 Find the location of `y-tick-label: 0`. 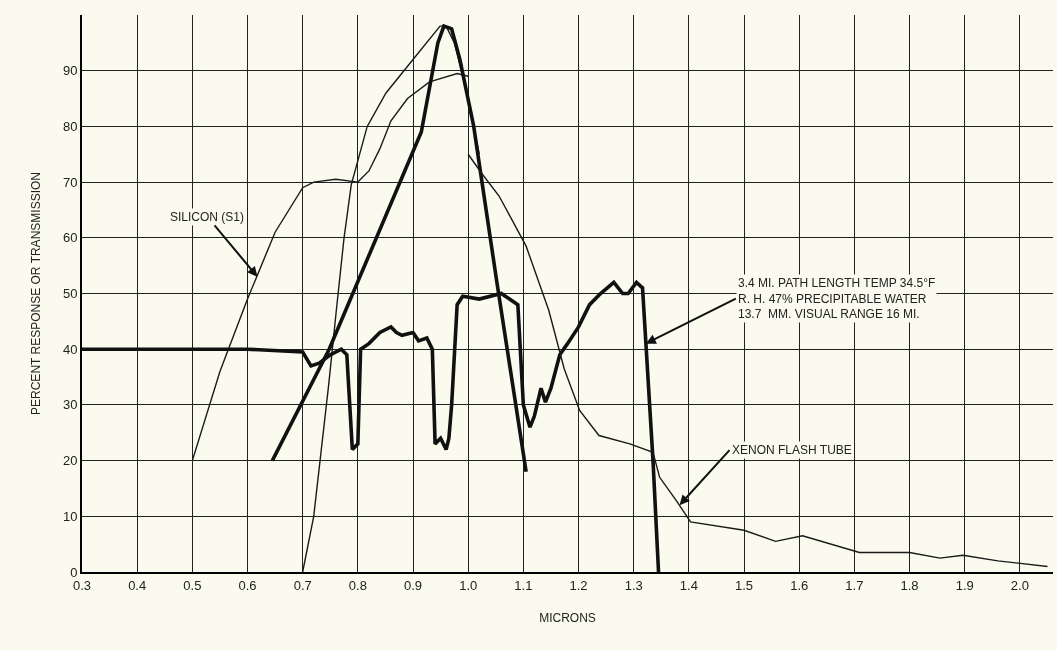

y-tick-label: 0 is located at coordinates (74, 572).